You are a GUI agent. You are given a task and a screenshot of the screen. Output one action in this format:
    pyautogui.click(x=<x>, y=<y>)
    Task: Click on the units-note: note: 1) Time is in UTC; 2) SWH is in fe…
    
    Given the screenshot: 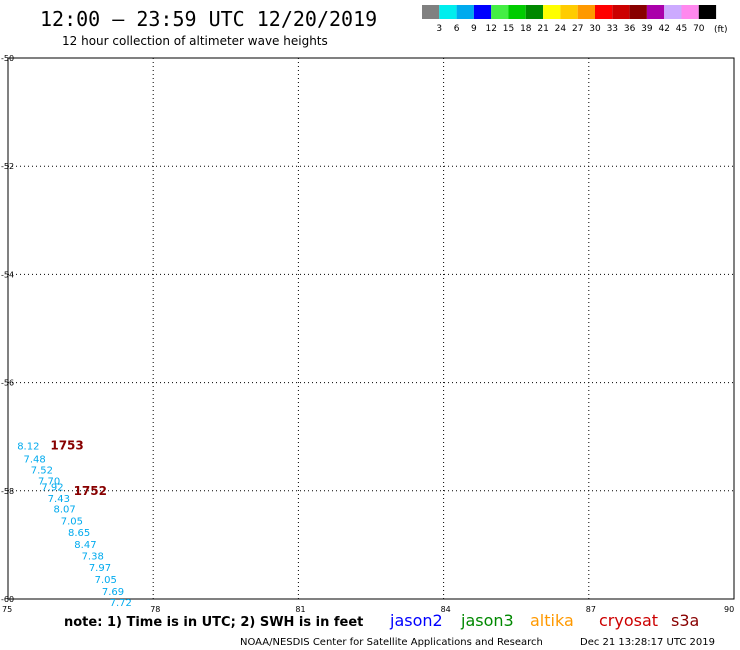 What is the action you would take?
    pyautogui.click(x=213, y=622)
    